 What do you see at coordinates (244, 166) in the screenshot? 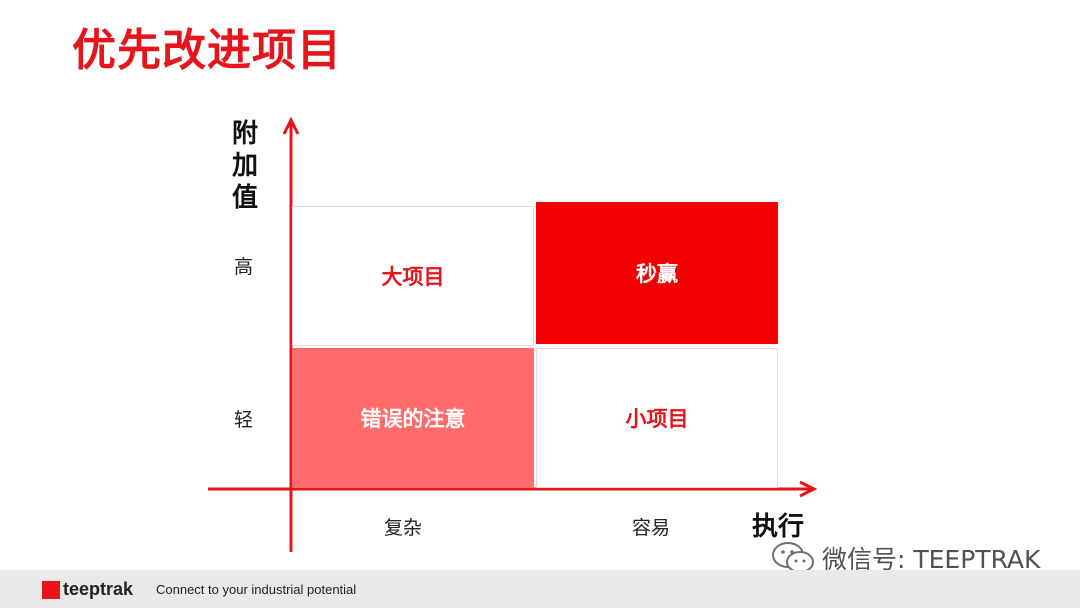
I see `y-axis-title: 附加值` at bounding box center [244, 166].